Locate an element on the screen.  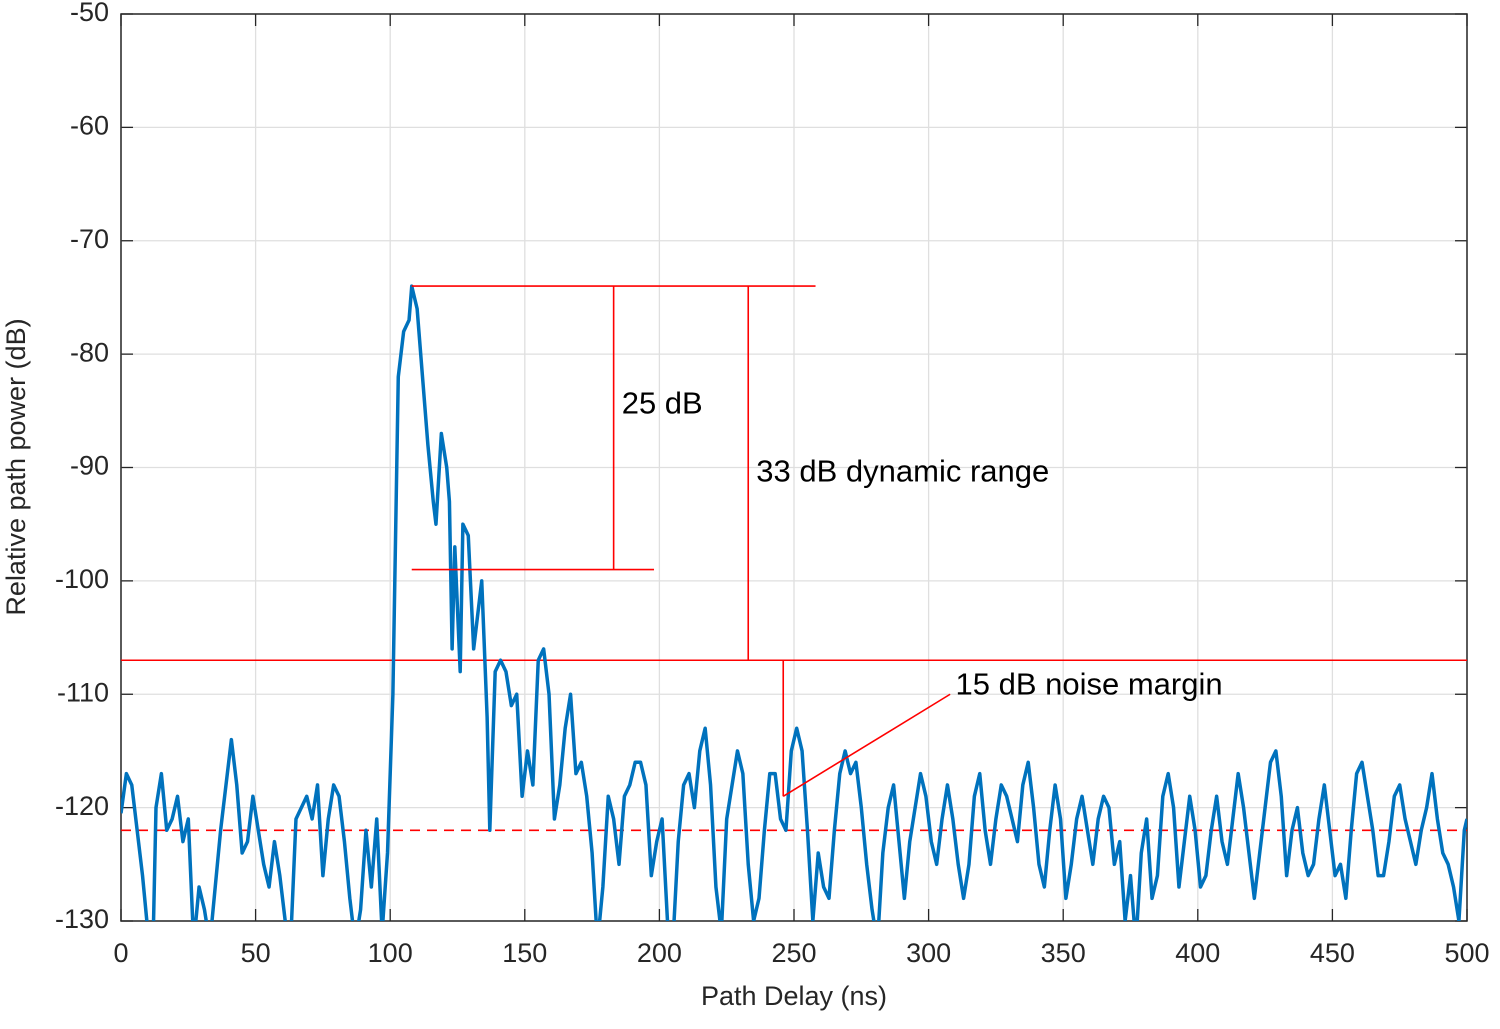
x-tick-label: 0 is located at coordinates (120, 953).